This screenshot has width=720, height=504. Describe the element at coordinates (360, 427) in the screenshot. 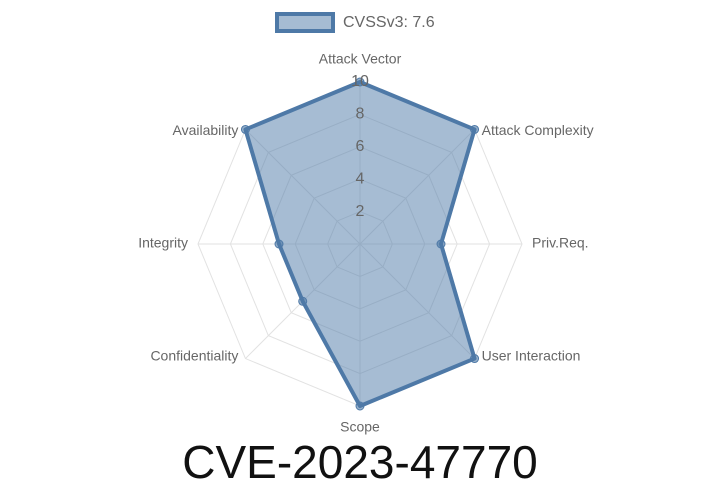

I see `category-label: Scope` at that location.